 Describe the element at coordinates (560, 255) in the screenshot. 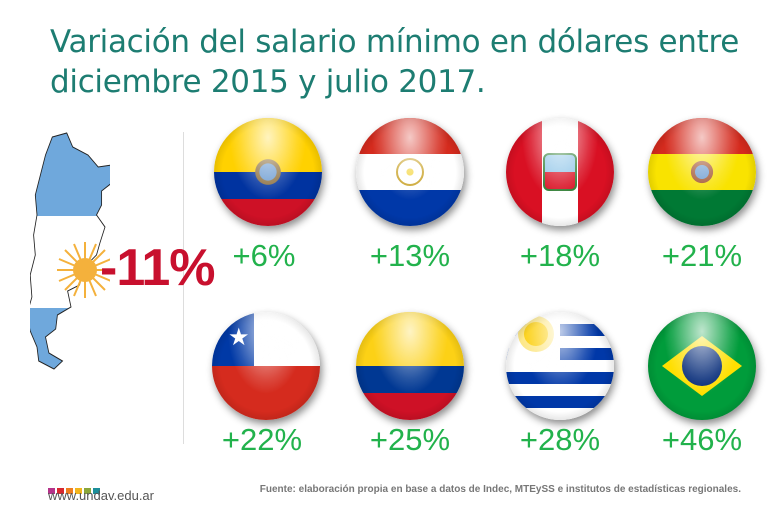

I see `country-value: +18%` at that location.